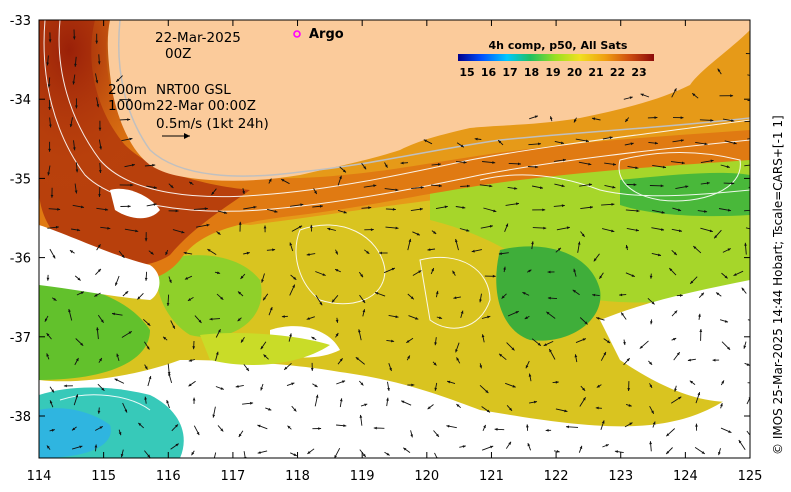 The image size is (791, 492). What do you see at coordinates (193, 90) in the screenshot?
I see `source-label: NRT00 GSL` at bounding box center [193, 90].